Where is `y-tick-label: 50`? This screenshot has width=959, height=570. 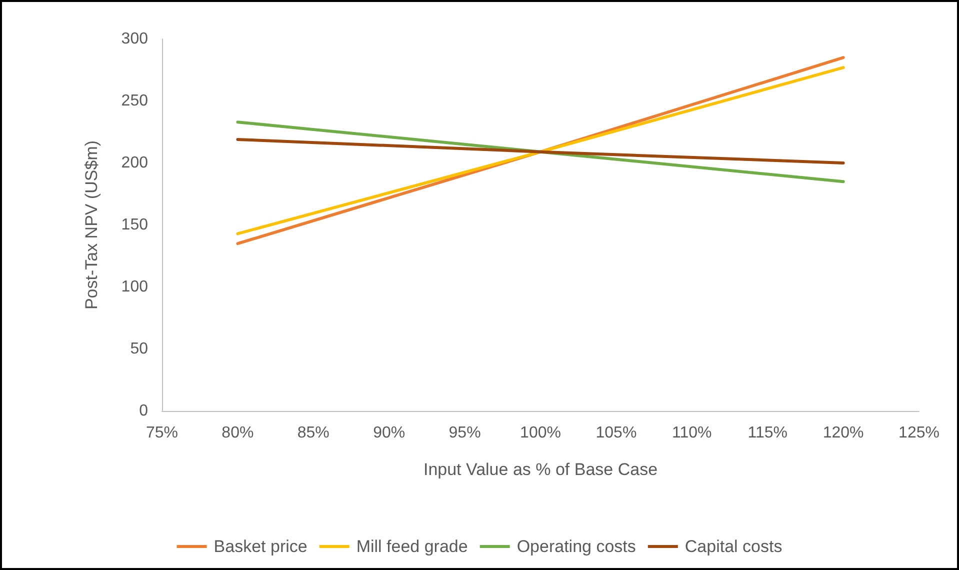 y-tick-label: 50 is located at coordinates (139, 349).